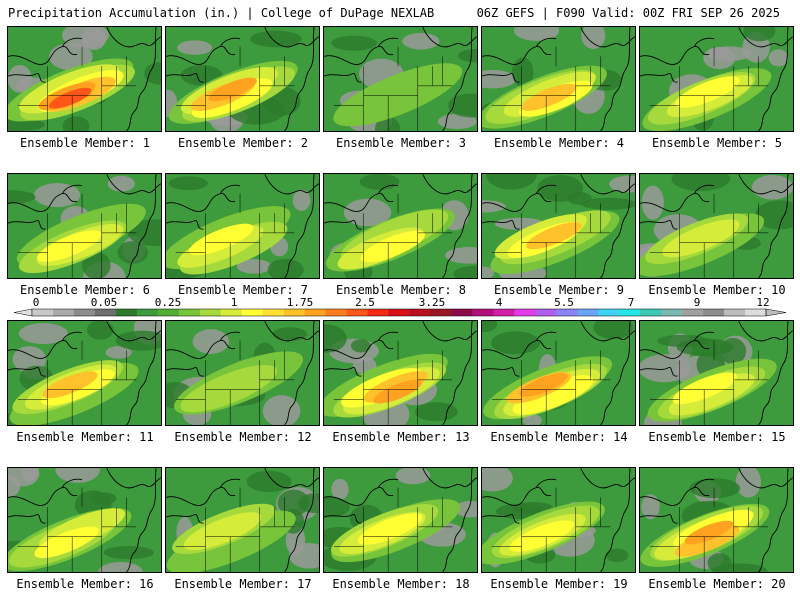 The height and width of the screenshot is (600, 800). I want to click on colorbar-tick-label: 0.05, so click(104, 302).